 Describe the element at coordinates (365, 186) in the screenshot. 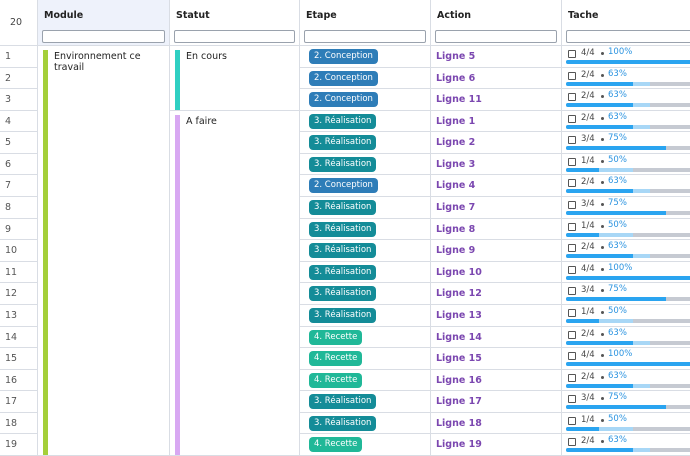

I see `etape-cell: 2. Conception` at that location.